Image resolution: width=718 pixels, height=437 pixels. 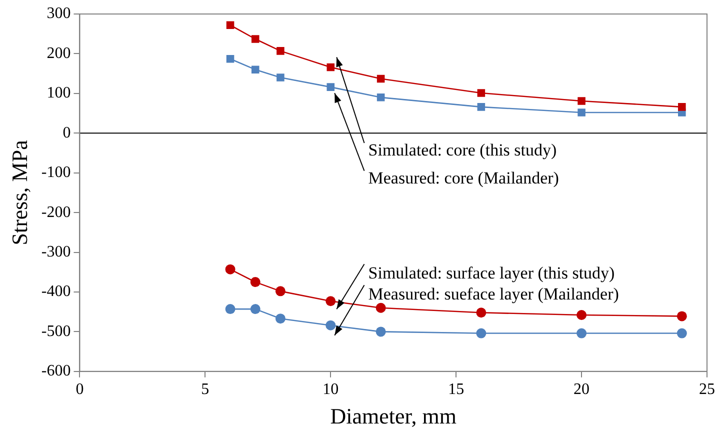 I want to click on series-label: Measured: sueface layer (Mailander), so click(x=493, y=294).